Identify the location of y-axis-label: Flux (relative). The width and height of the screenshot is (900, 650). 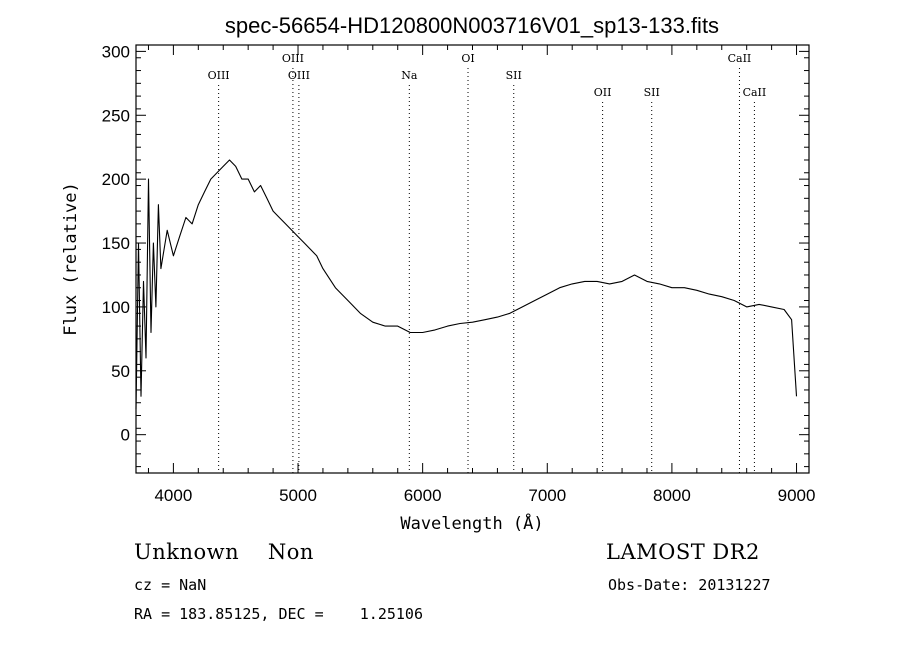
(71, 259).